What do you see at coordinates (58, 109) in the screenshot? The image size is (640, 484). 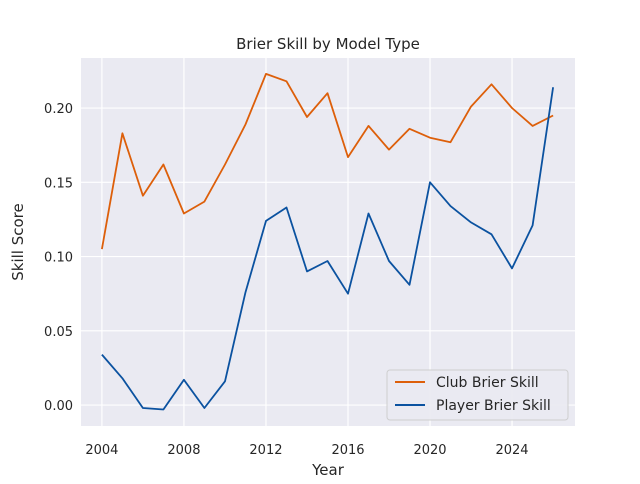 I see `y-tick-label: 0.20` at bounding box center [58, 109].